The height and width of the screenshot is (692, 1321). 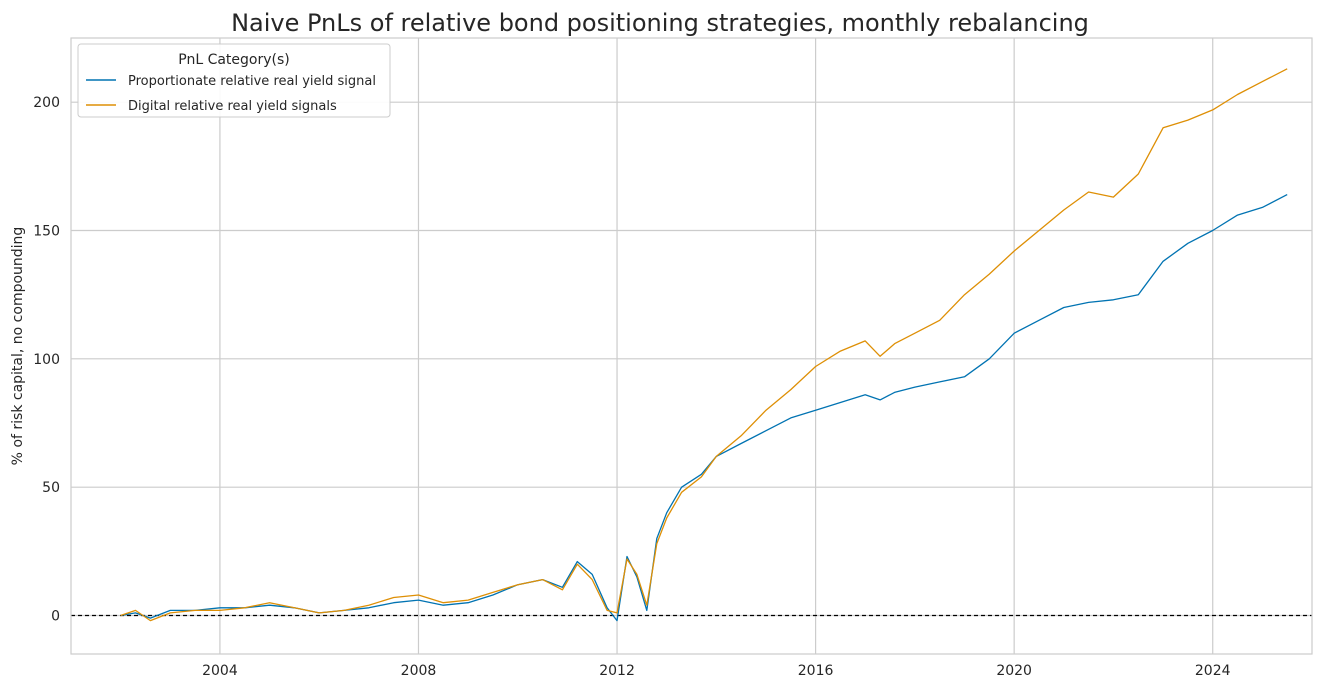 What do you see at coordinates (816, 671) in the screenshot?
I see `x-tick-label: 2016` at bounding box center [816, 671].